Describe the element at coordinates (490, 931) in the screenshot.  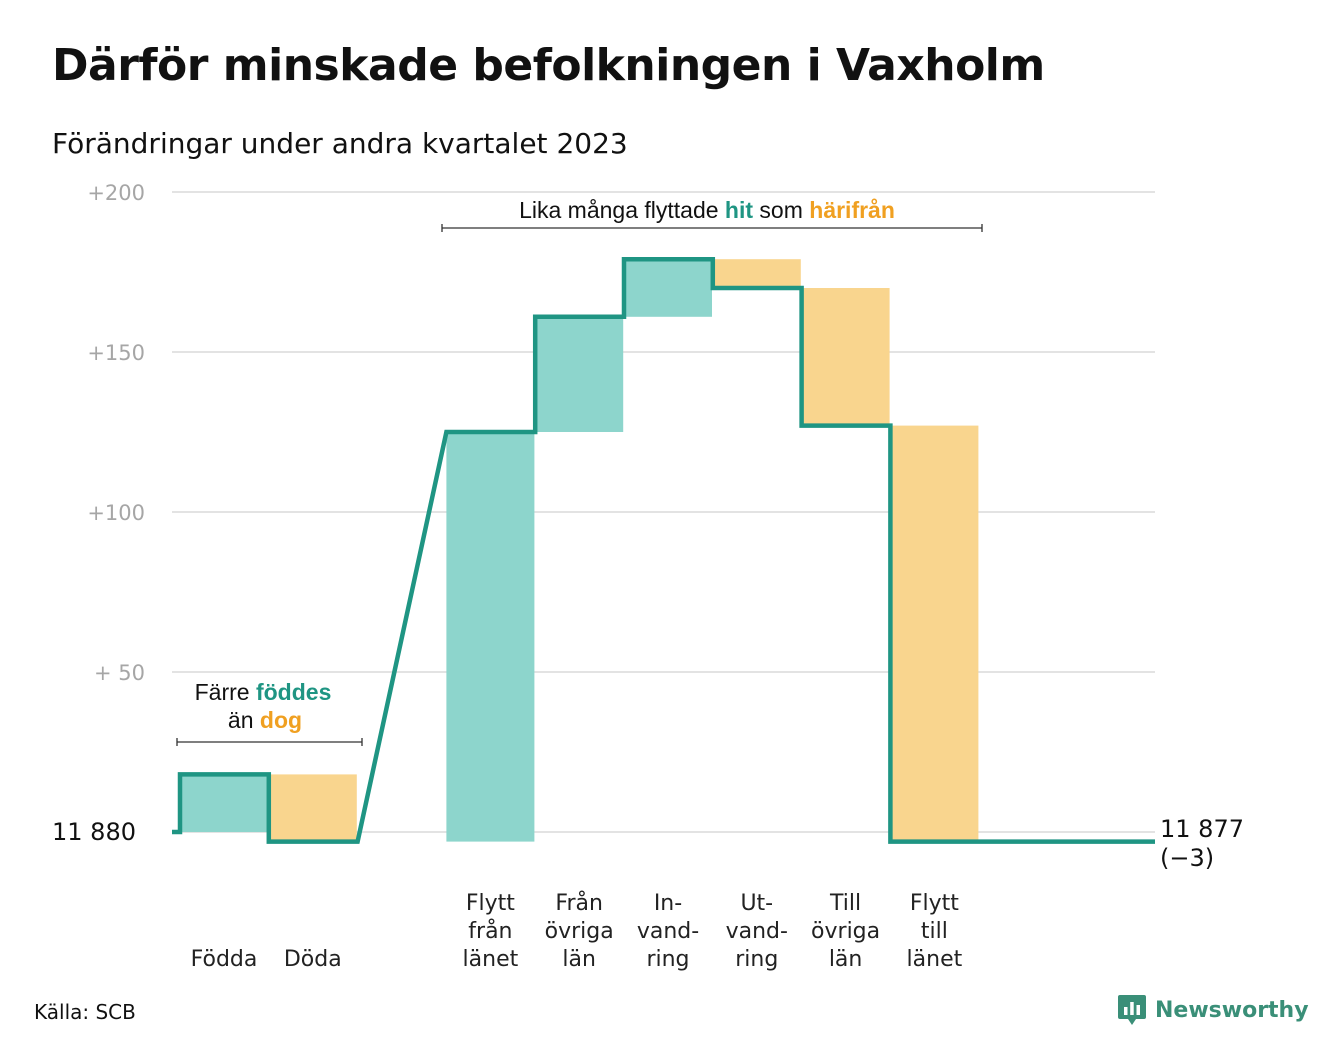
I see `category-label: från` at that location.